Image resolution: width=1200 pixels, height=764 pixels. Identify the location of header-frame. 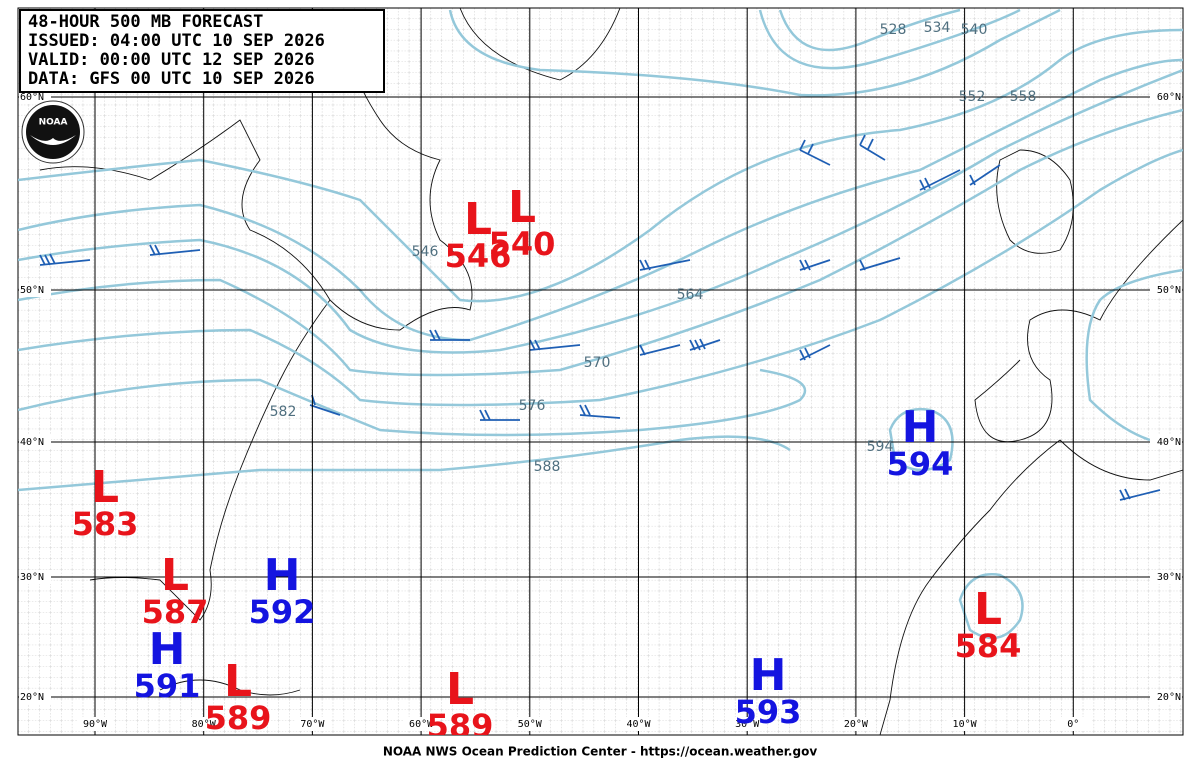
(202, 51).